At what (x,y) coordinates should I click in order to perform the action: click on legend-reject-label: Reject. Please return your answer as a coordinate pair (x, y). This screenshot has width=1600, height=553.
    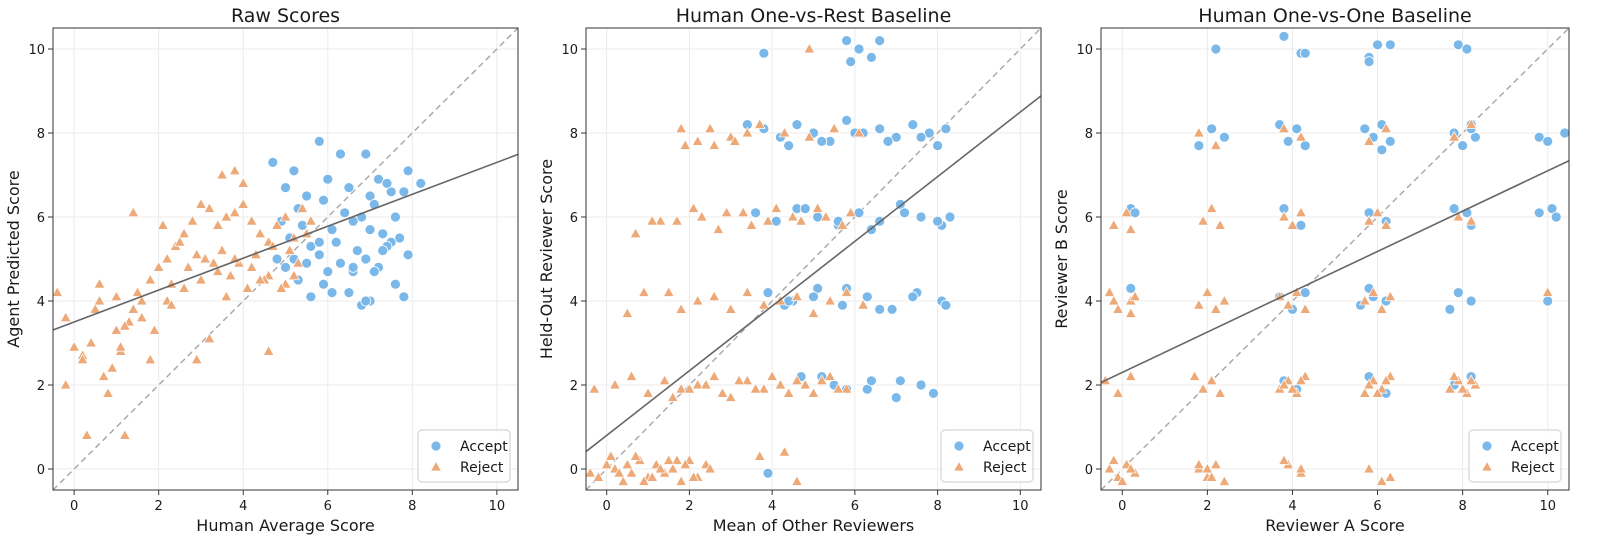
    Looking at the image, I should click on (482, 468).